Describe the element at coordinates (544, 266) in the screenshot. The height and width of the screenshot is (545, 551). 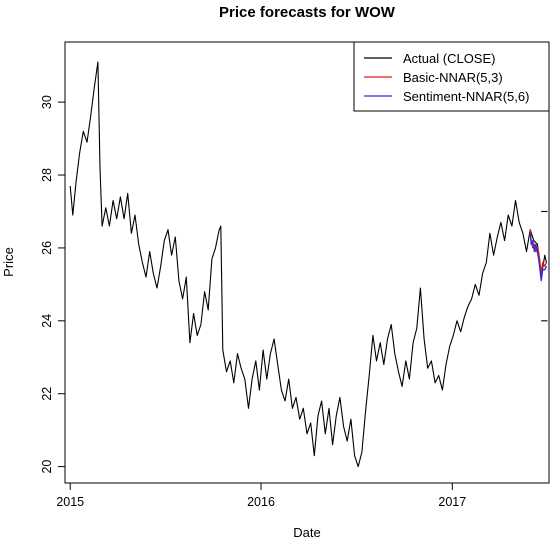
I see `reference-marks` at that location.